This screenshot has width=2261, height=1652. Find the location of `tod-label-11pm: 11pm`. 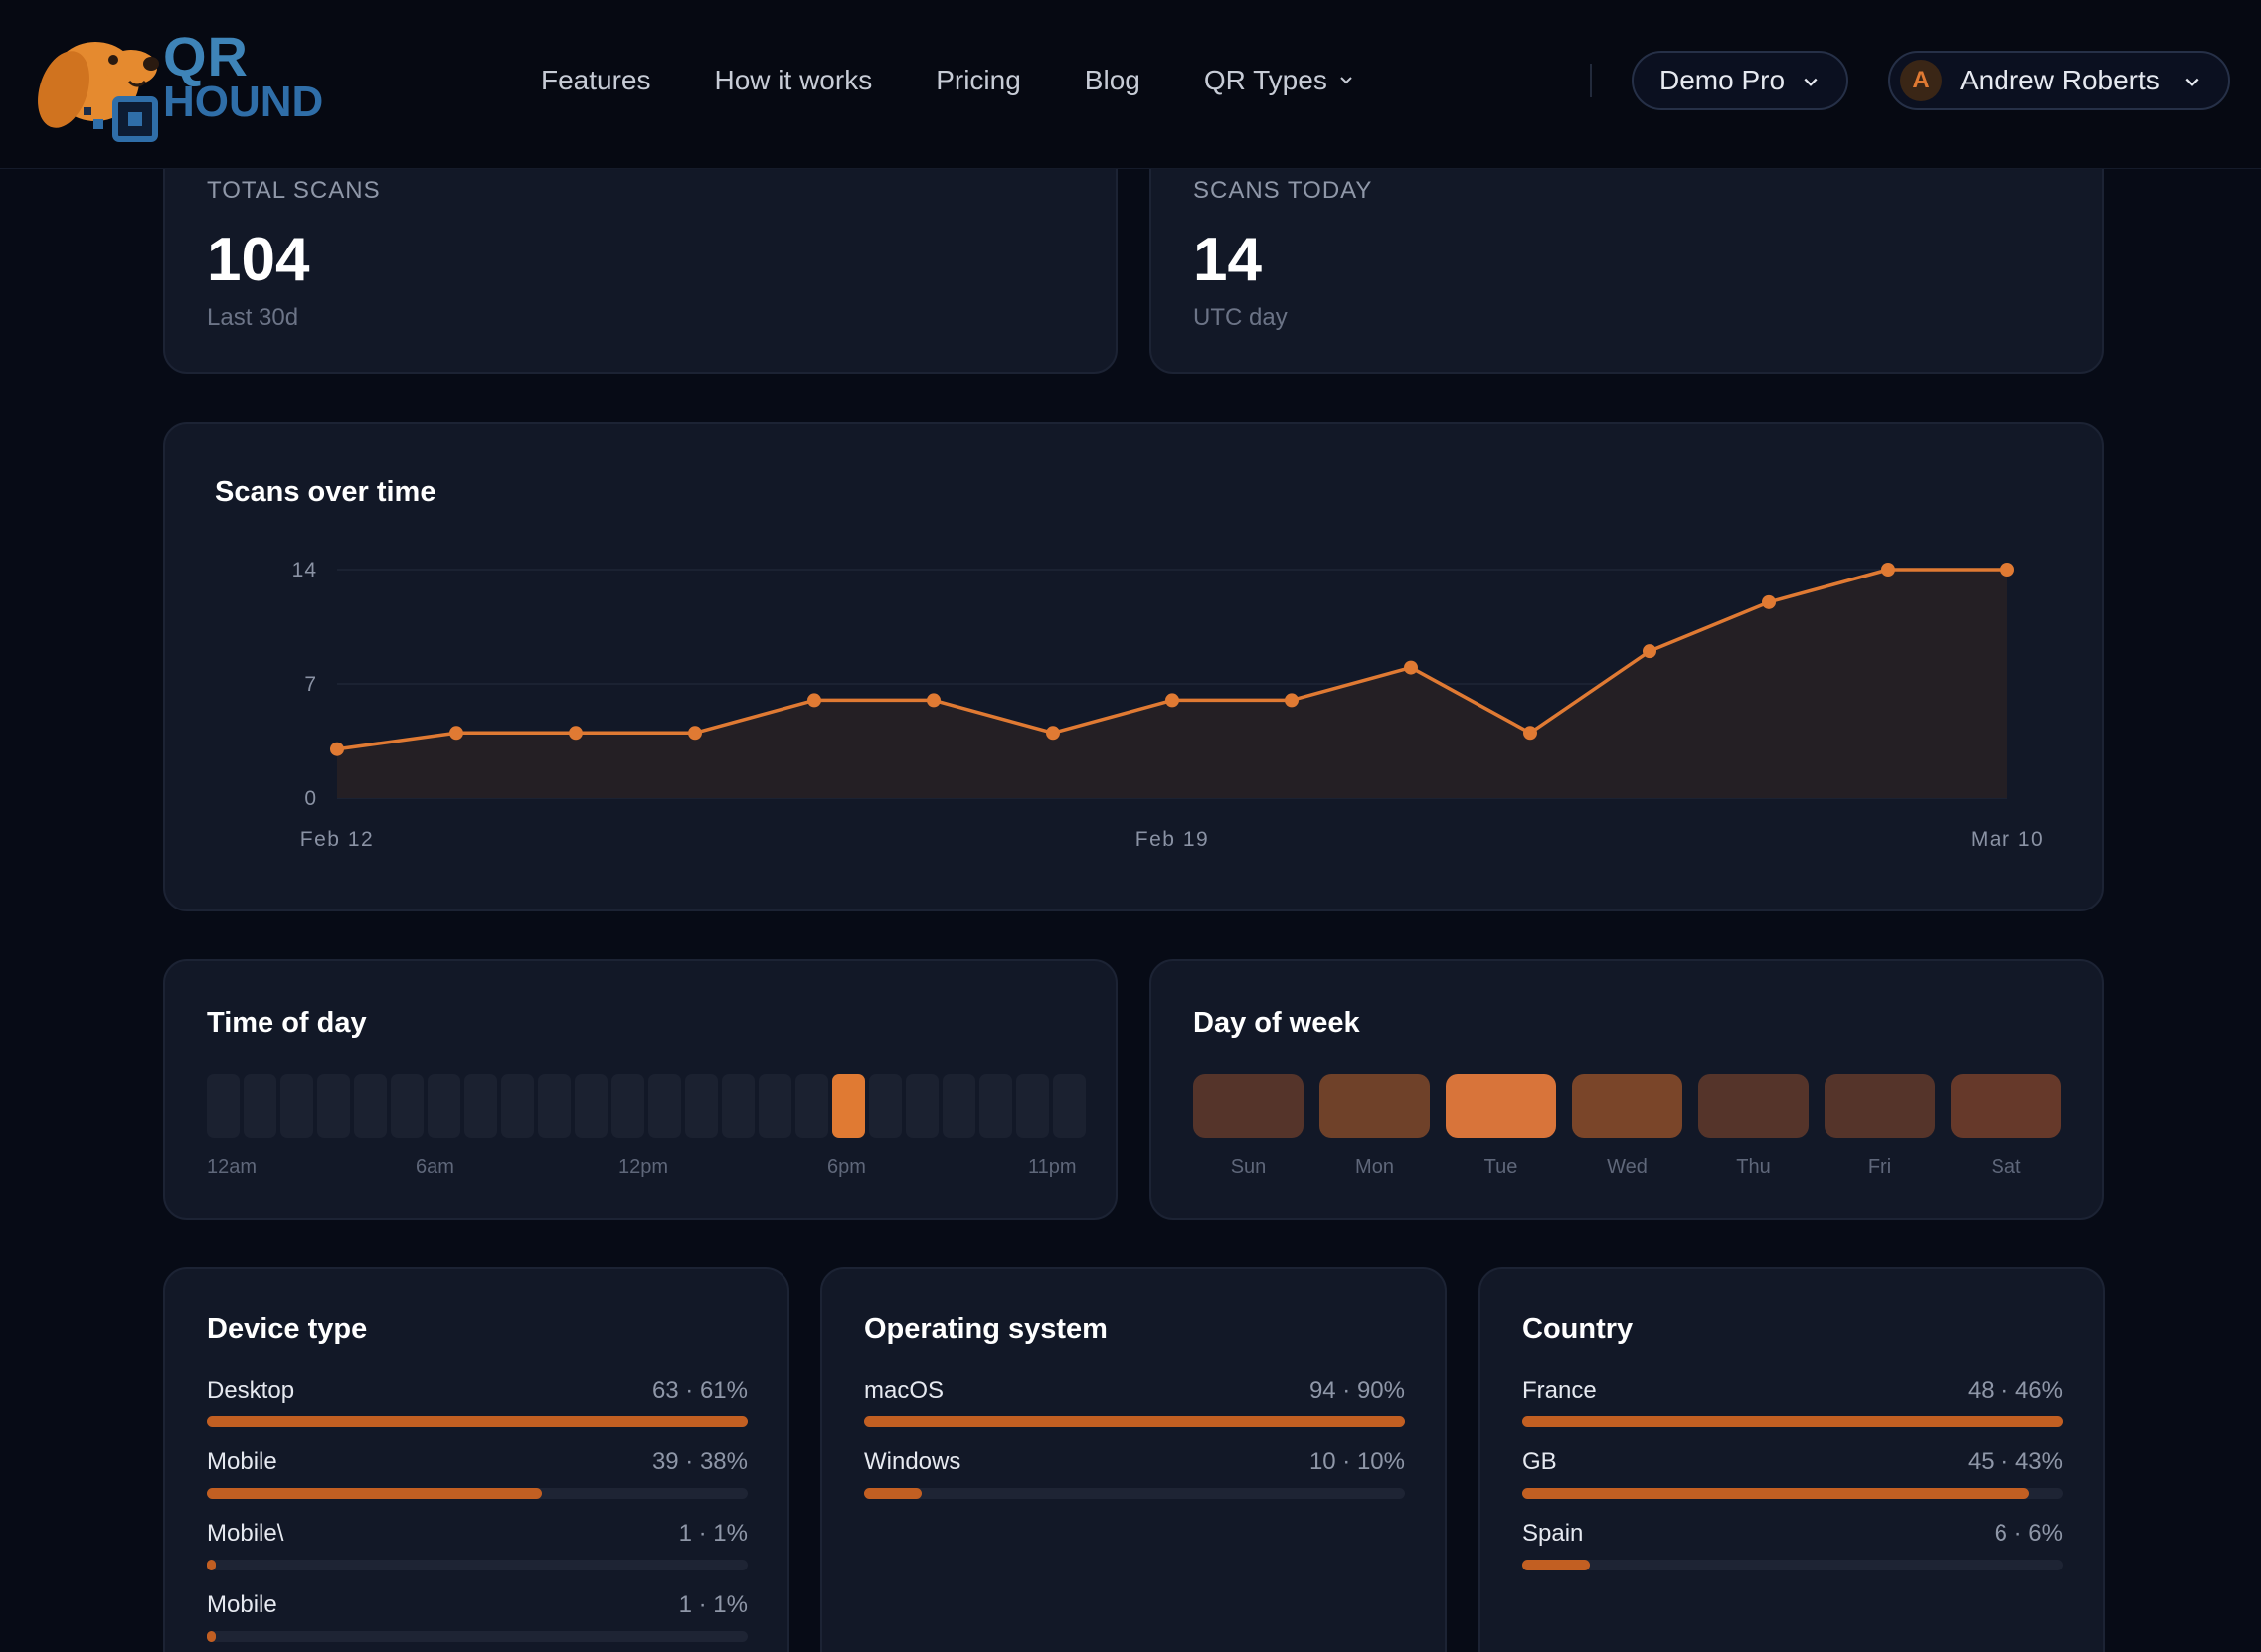

tod-label-11pm: 11pm is located at coordinates (1052, 1167).